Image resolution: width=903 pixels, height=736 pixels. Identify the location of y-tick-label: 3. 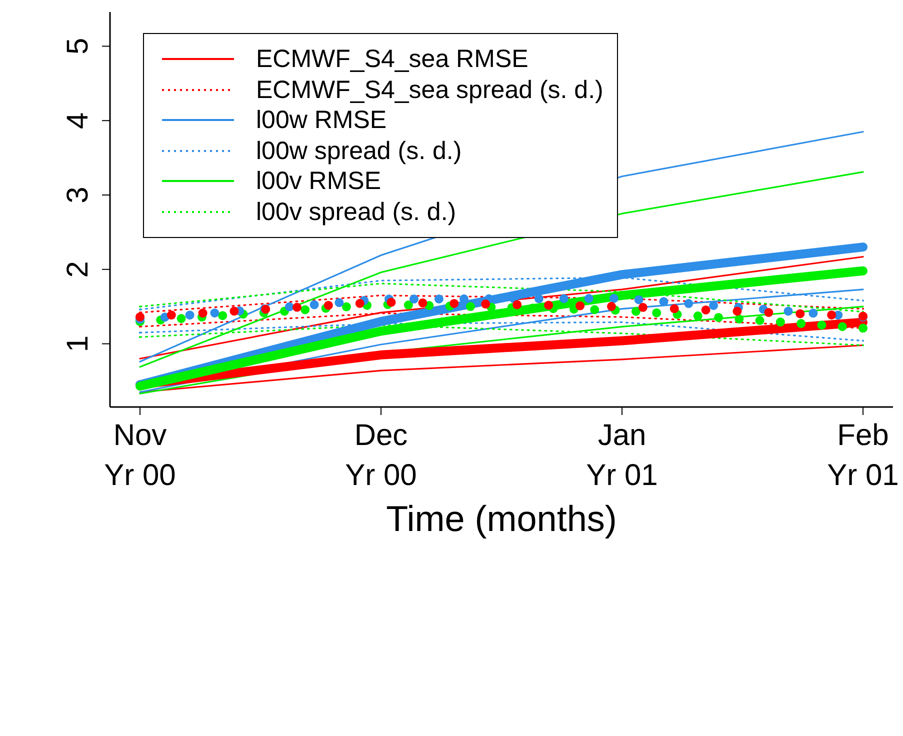
(78, 195).